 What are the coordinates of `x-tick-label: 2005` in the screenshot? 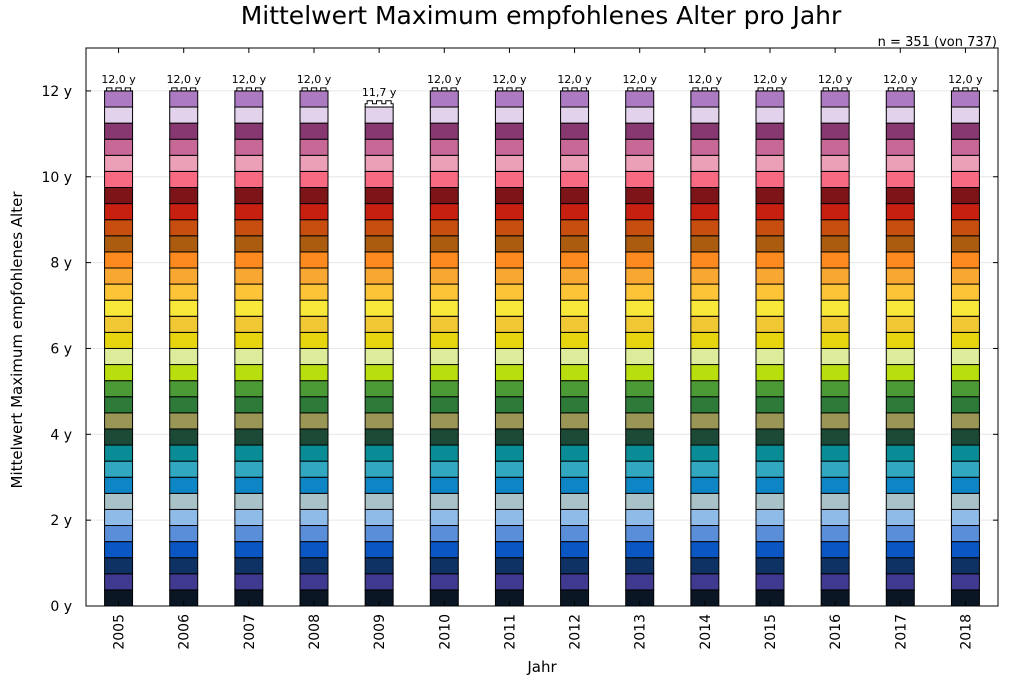 It's located at (120, 632).